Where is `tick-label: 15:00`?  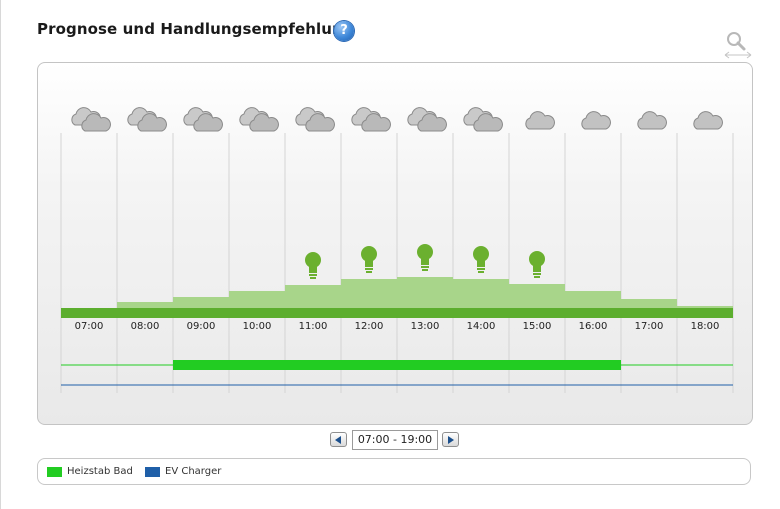
tick-label: 15:00 is located at coordinates (537, 326).